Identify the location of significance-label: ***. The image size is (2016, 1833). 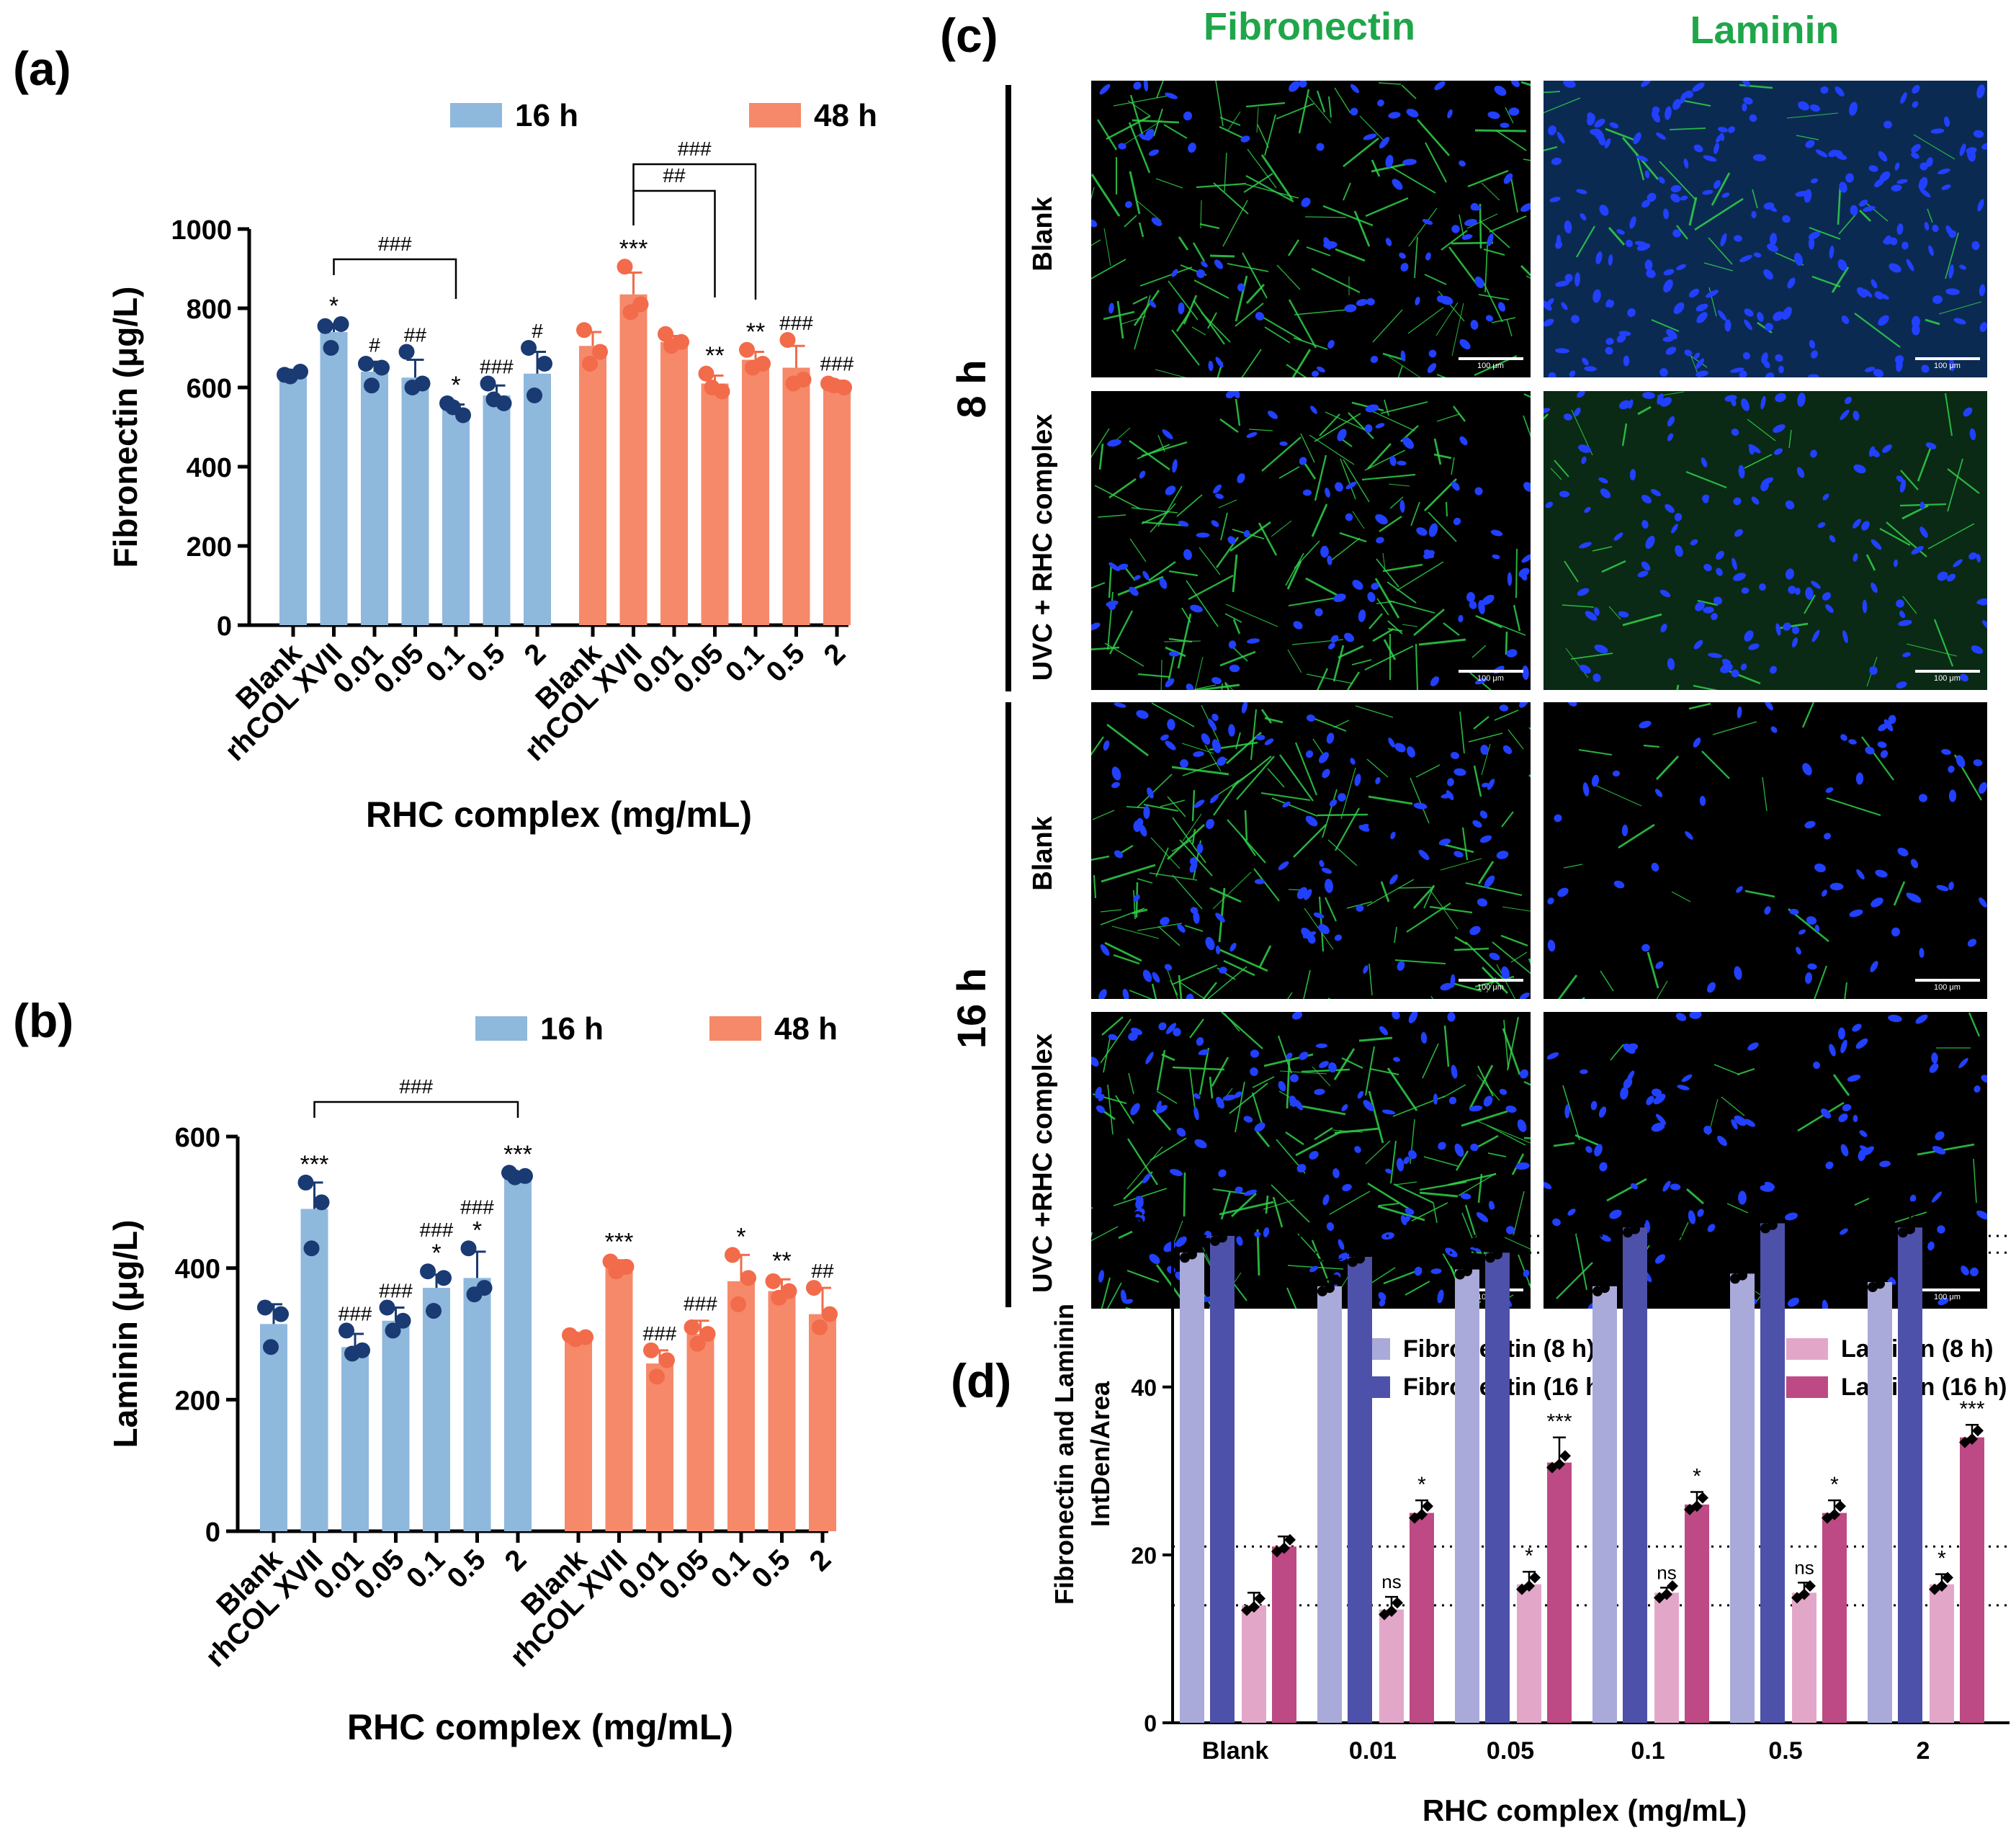
(517, 1154).